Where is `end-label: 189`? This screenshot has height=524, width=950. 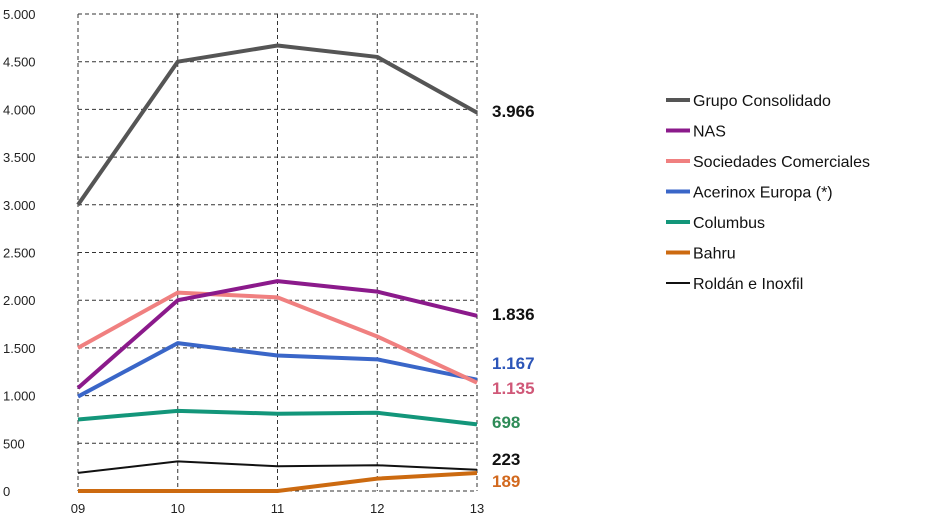 end-label: 189 is located at coordinates (506, 481).